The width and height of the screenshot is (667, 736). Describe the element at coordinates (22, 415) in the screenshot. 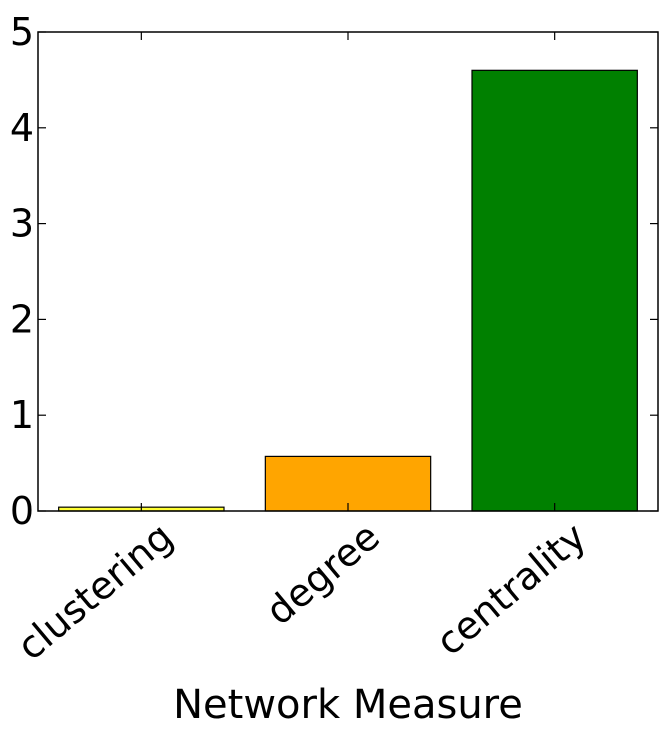

I see `y-tick-label: 1` at that location.